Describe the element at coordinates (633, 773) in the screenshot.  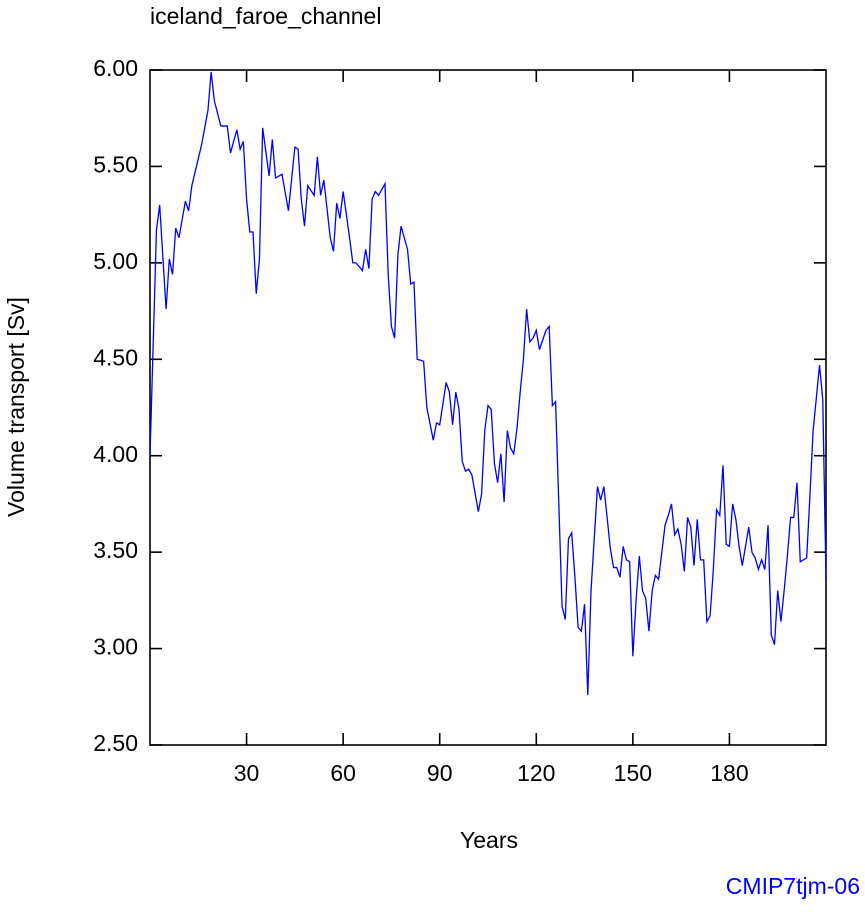
I see `x-tick-label: 150` at that location.